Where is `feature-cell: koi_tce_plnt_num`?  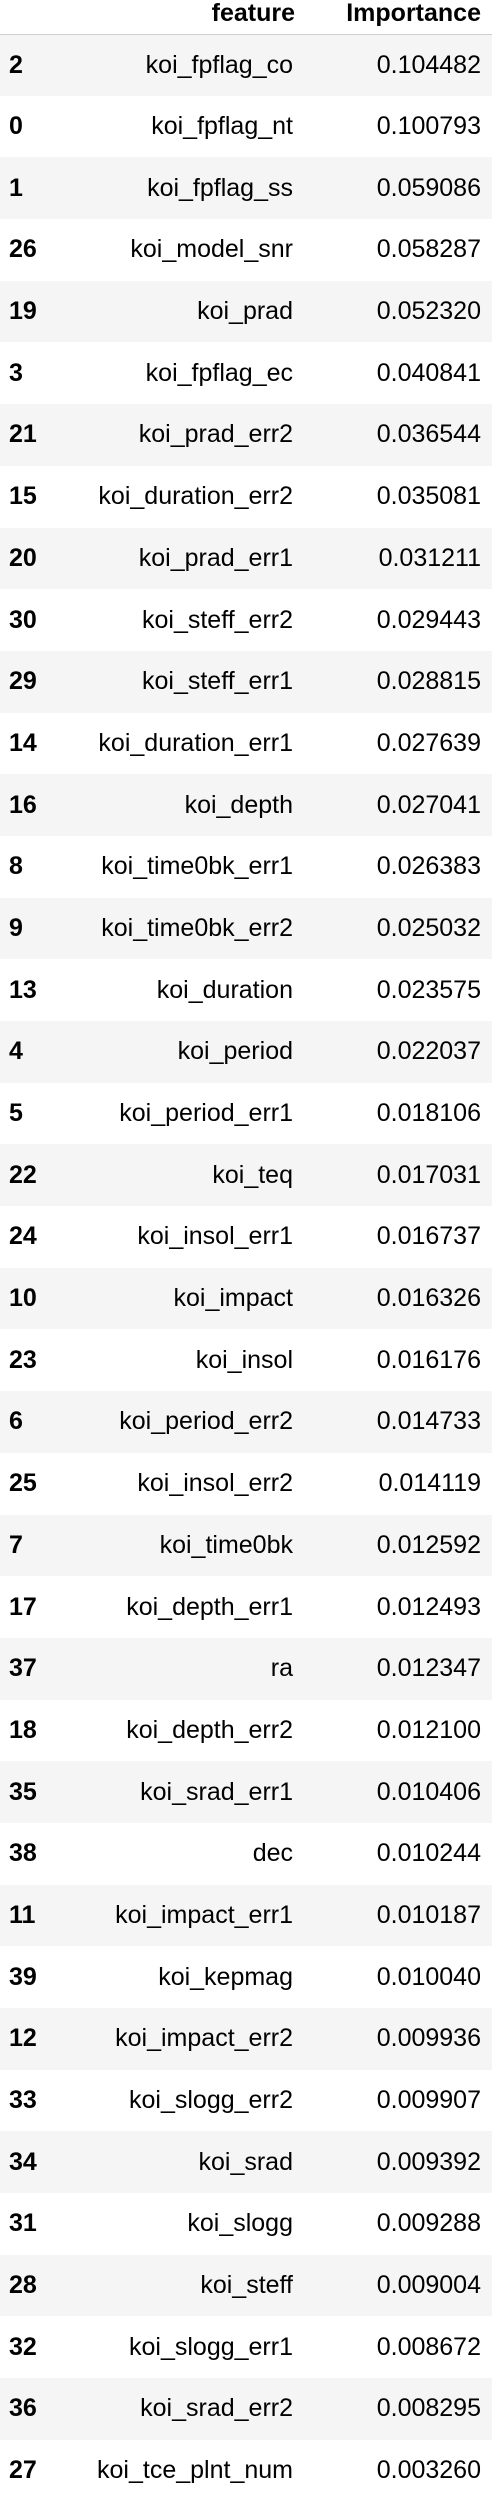
feature-cell: koi_tce_plnt_num is located at coordinates (195, 2470).